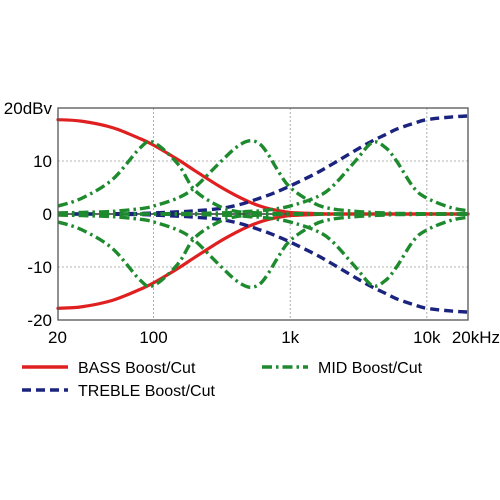 This screenshot has width=500, height=500. What do you see at coordinates (47, 214) in the screenshot?
I see `y-tick-label-2: 0` at bounding box center [47, 214].